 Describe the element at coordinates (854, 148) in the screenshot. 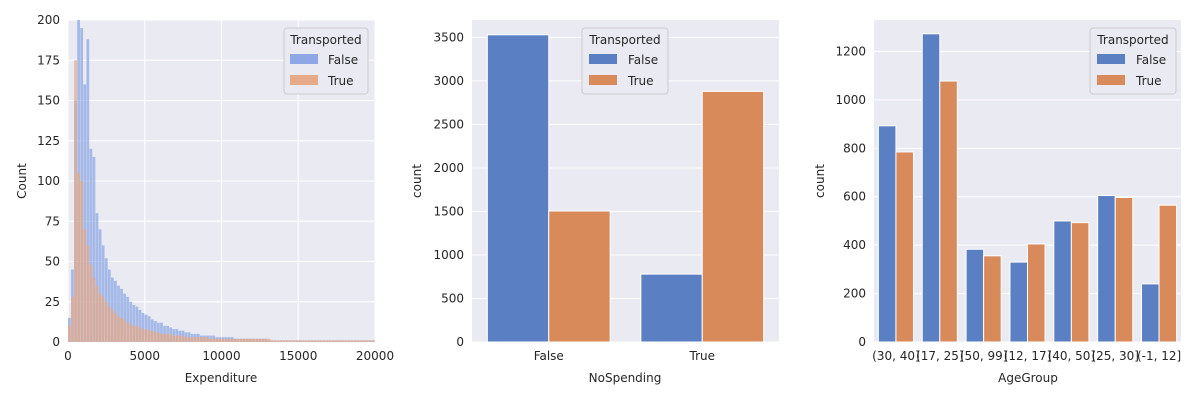

I see `y-tick-label: 800` at that location.